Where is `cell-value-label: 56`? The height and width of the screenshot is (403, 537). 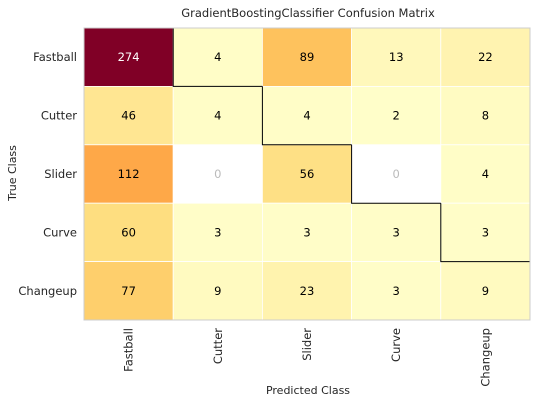
cell-value-label: 56 is located at coordinates (307, 174).